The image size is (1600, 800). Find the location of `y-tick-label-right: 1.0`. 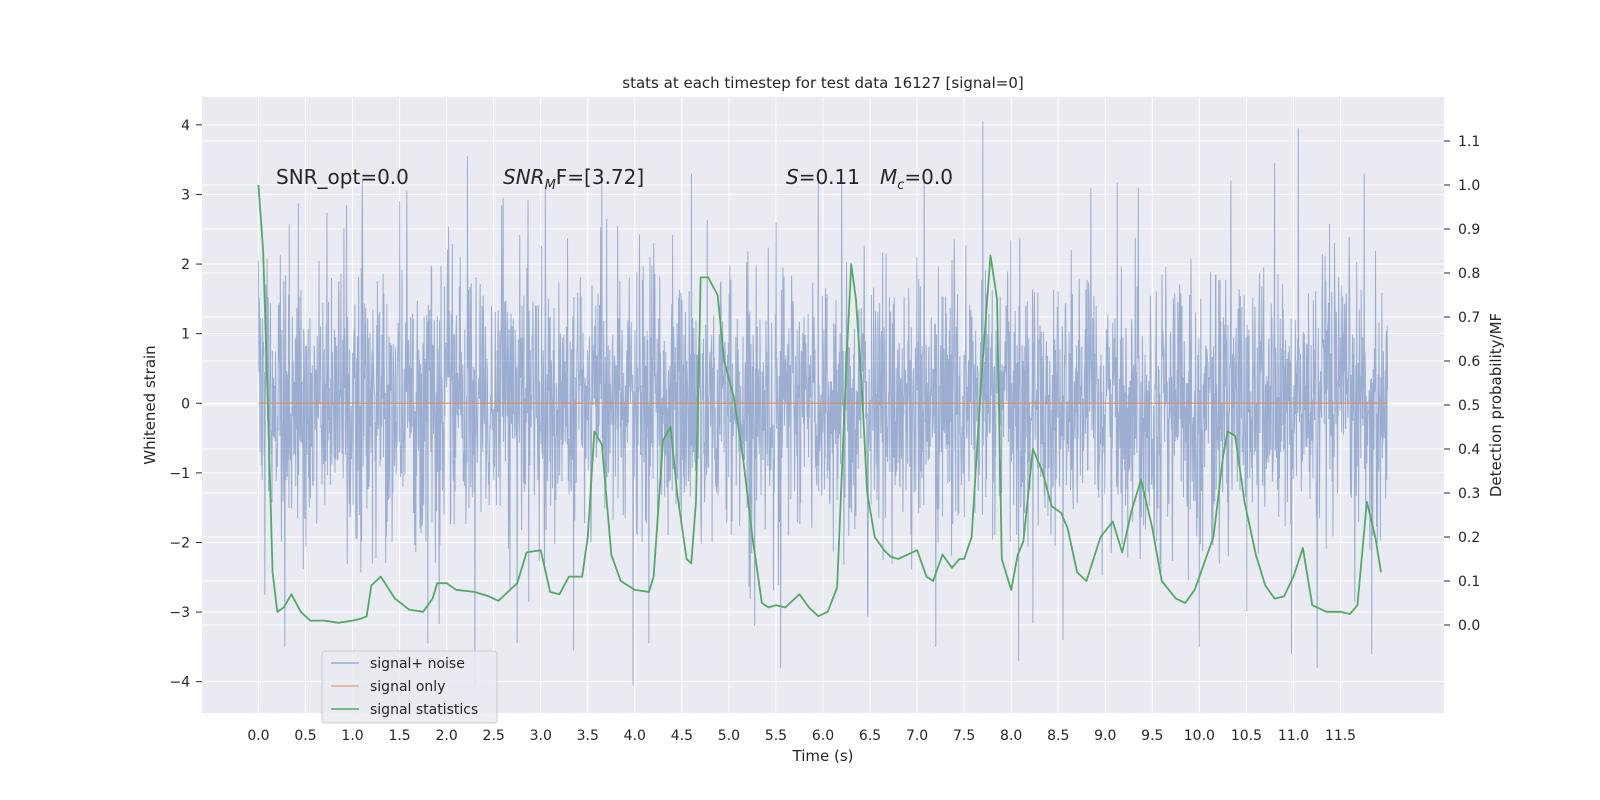

y-tick-label-right: 1.0 is located at coordinates (1469, 186).